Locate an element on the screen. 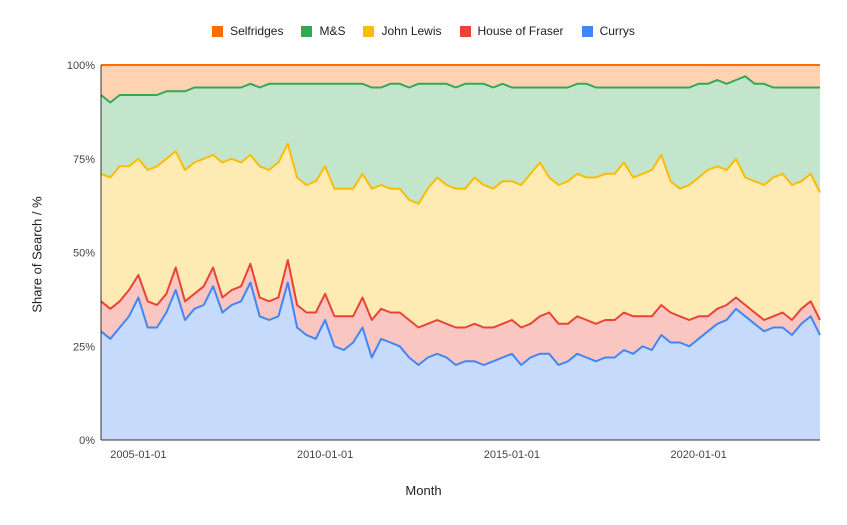 This screenshot has height=525, width=847. legend-item: John Lewis is located at coordinates (402, 31).